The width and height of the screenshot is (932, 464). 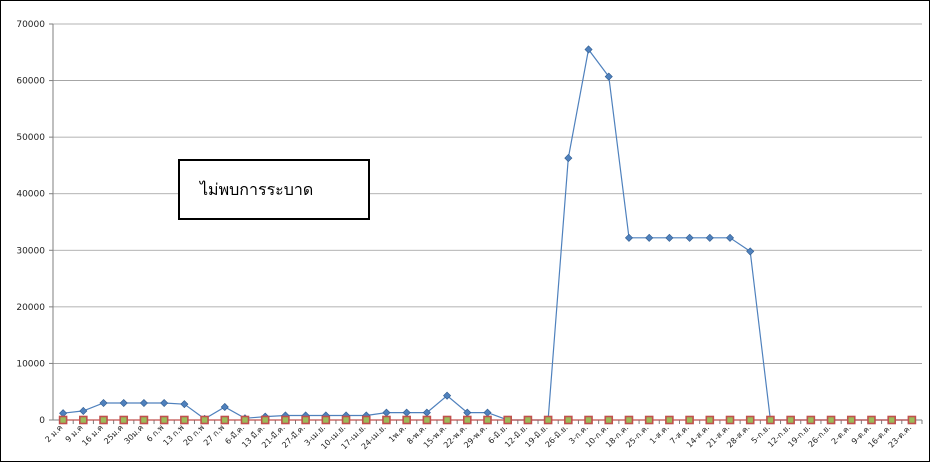 I want to click on x-tick-label: 2-ต.ค., so click(x=841, y=434).